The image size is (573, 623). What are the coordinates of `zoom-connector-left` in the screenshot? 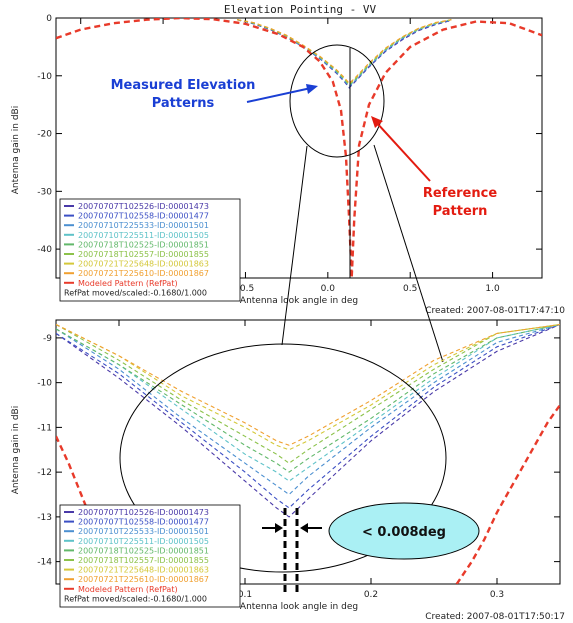 It's located at (294, 245).